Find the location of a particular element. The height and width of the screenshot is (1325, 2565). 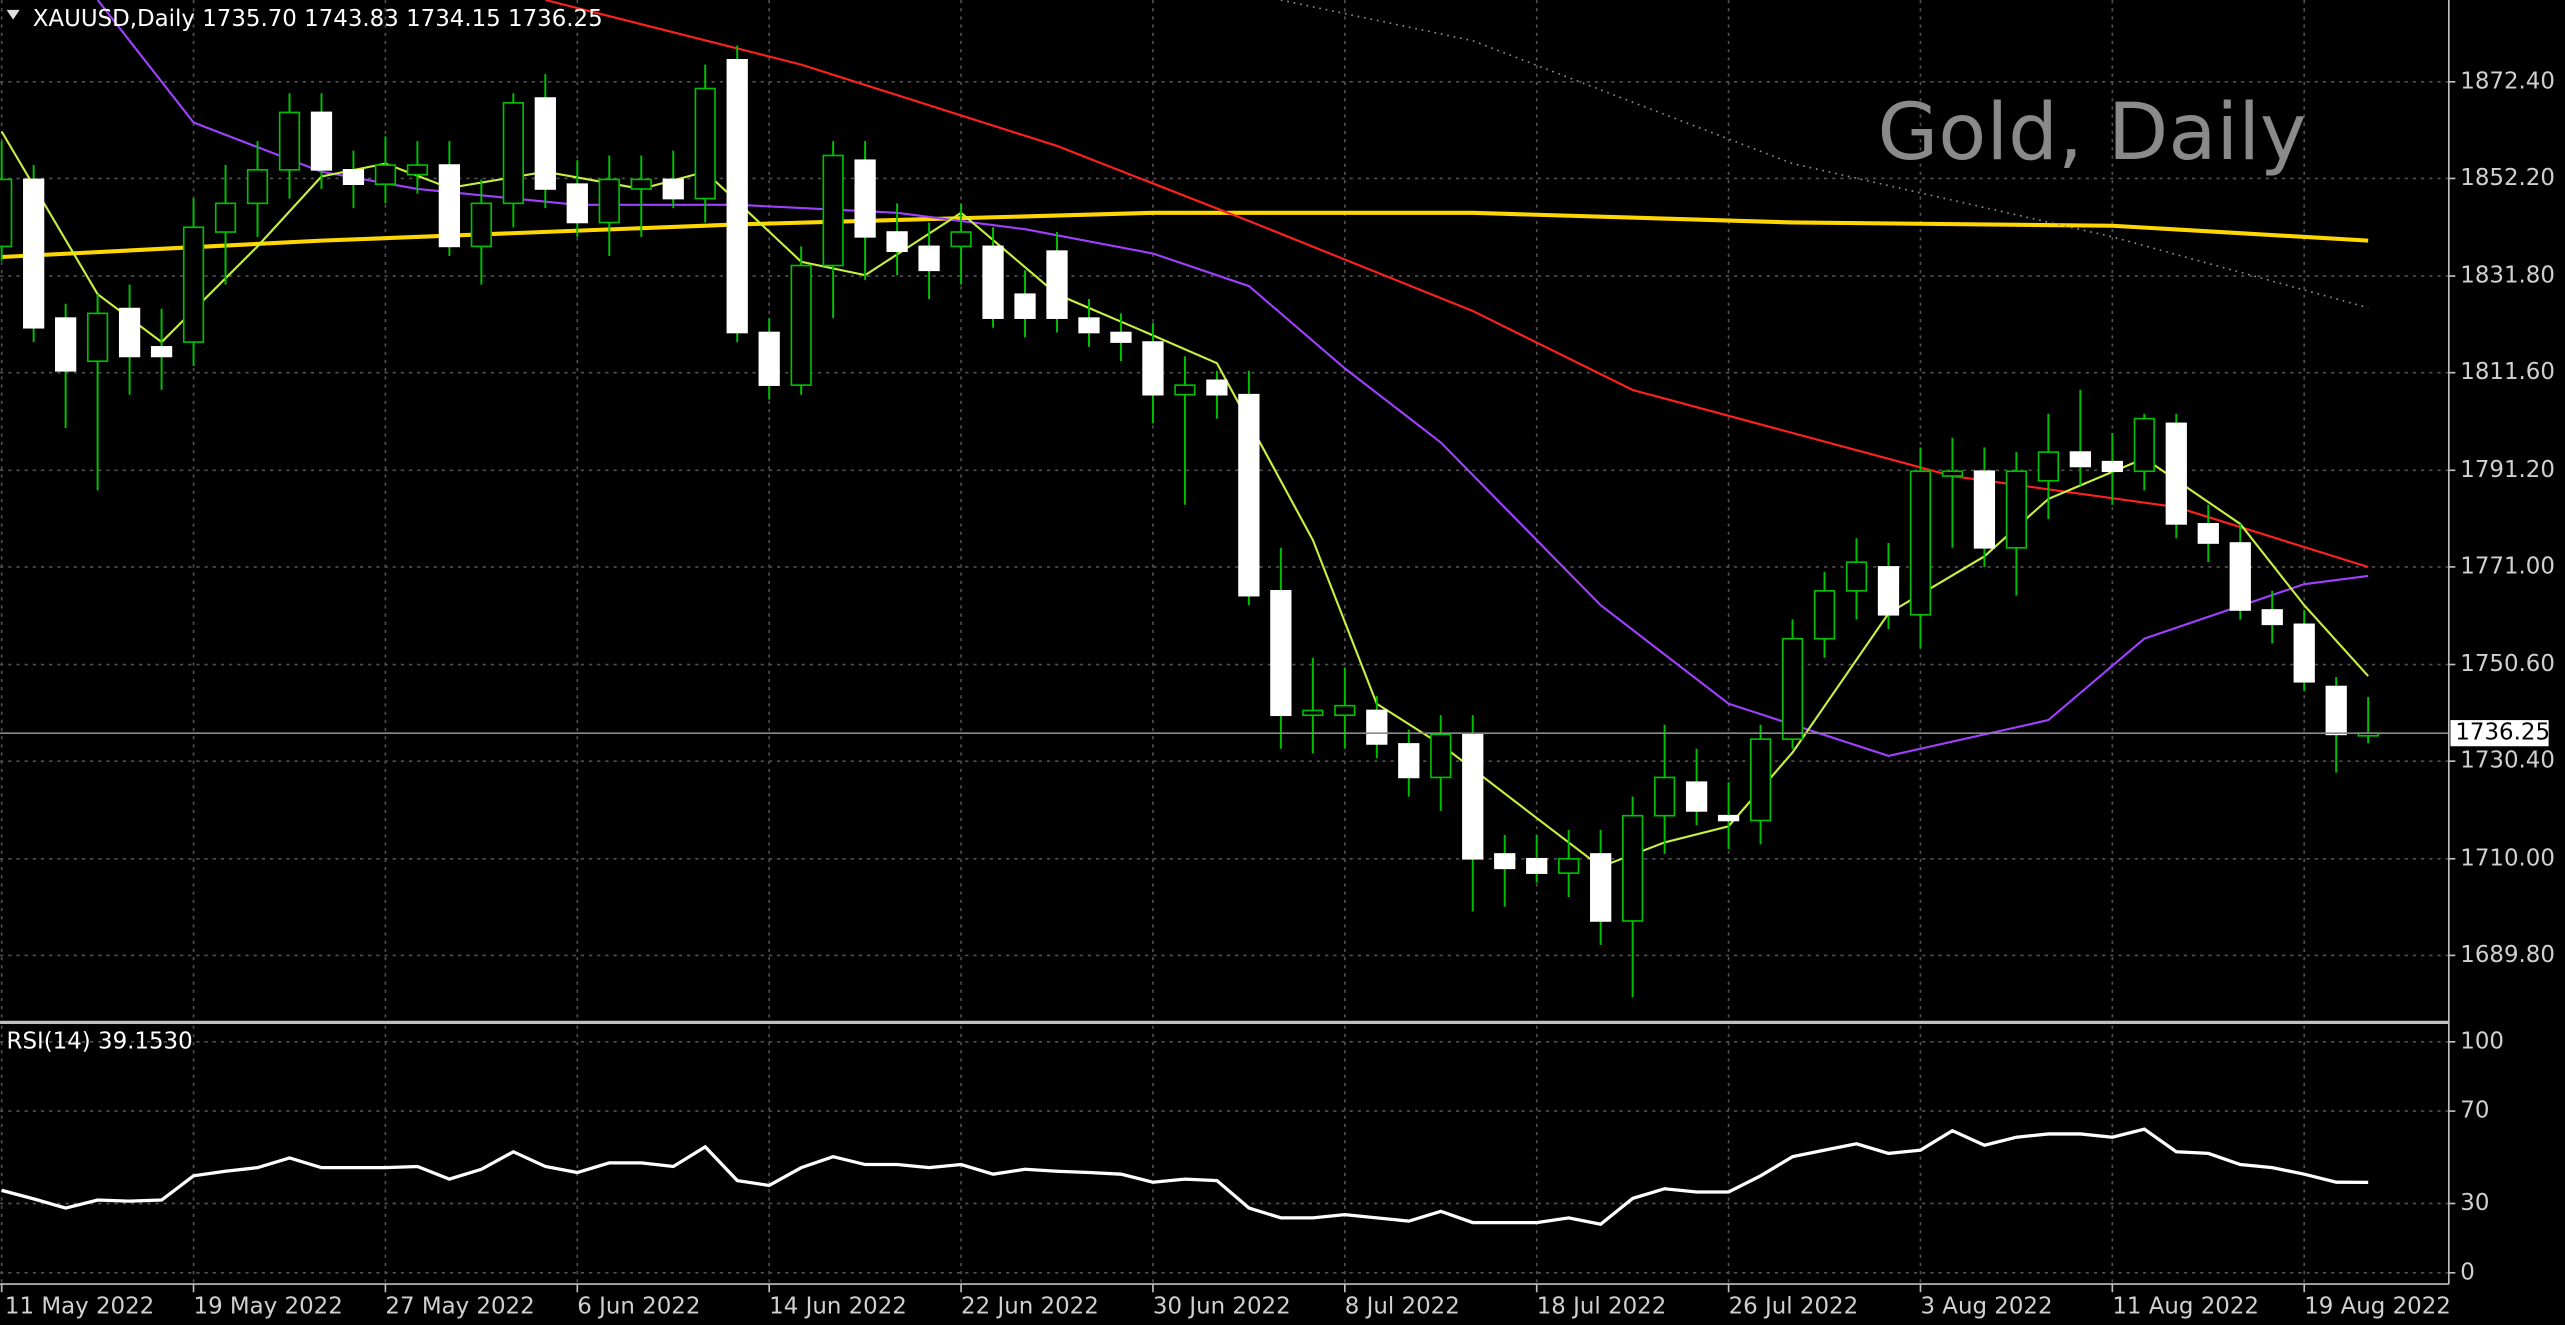

y-tick-label: 70 is located at coordinates (2474, 1111).